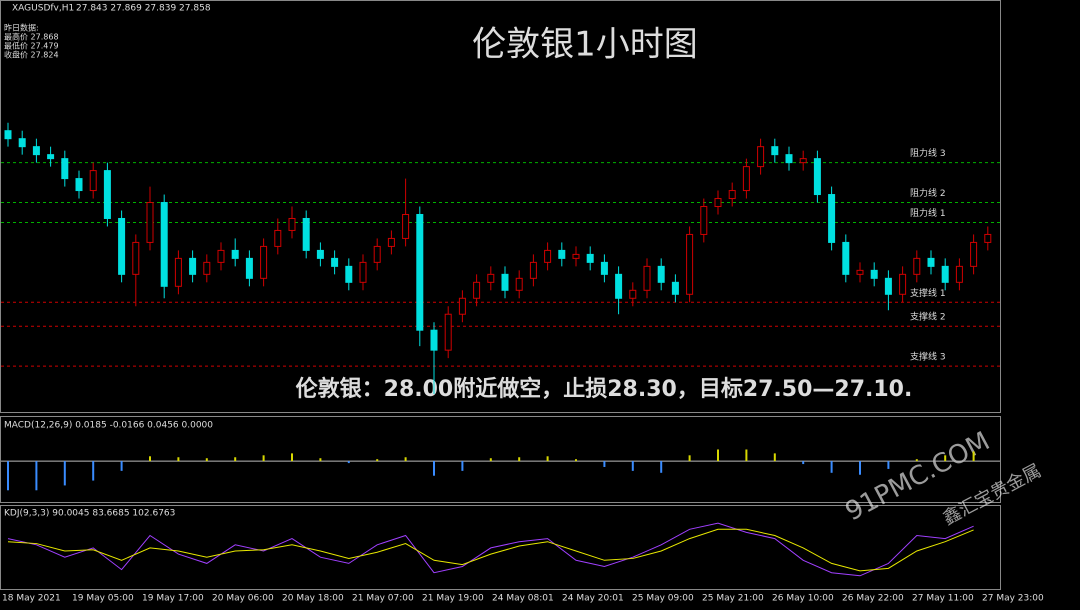 This screenshot has height=610, width=1080. I want to click on x-tick-label: 19 May 17:00, so click(173, 599).